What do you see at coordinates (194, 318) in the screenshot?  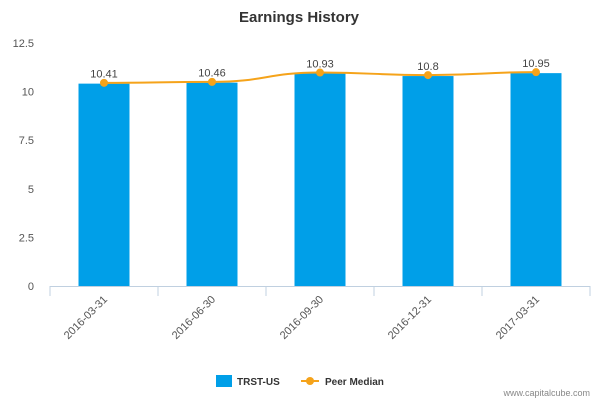 I see `x-tick-label: 2016-06-30` at bounding box center [194, 318].